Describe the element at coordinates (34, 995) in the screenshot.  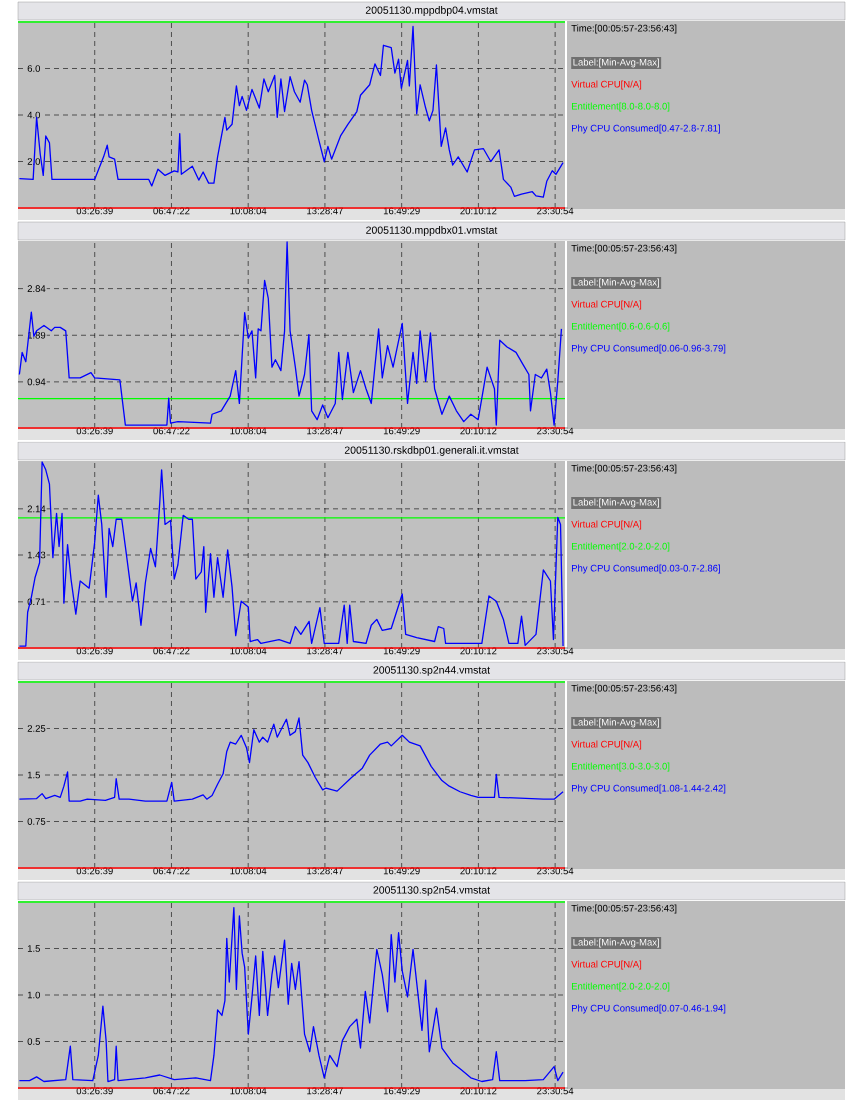
I see `y-tick-label: 1.0` at that location.